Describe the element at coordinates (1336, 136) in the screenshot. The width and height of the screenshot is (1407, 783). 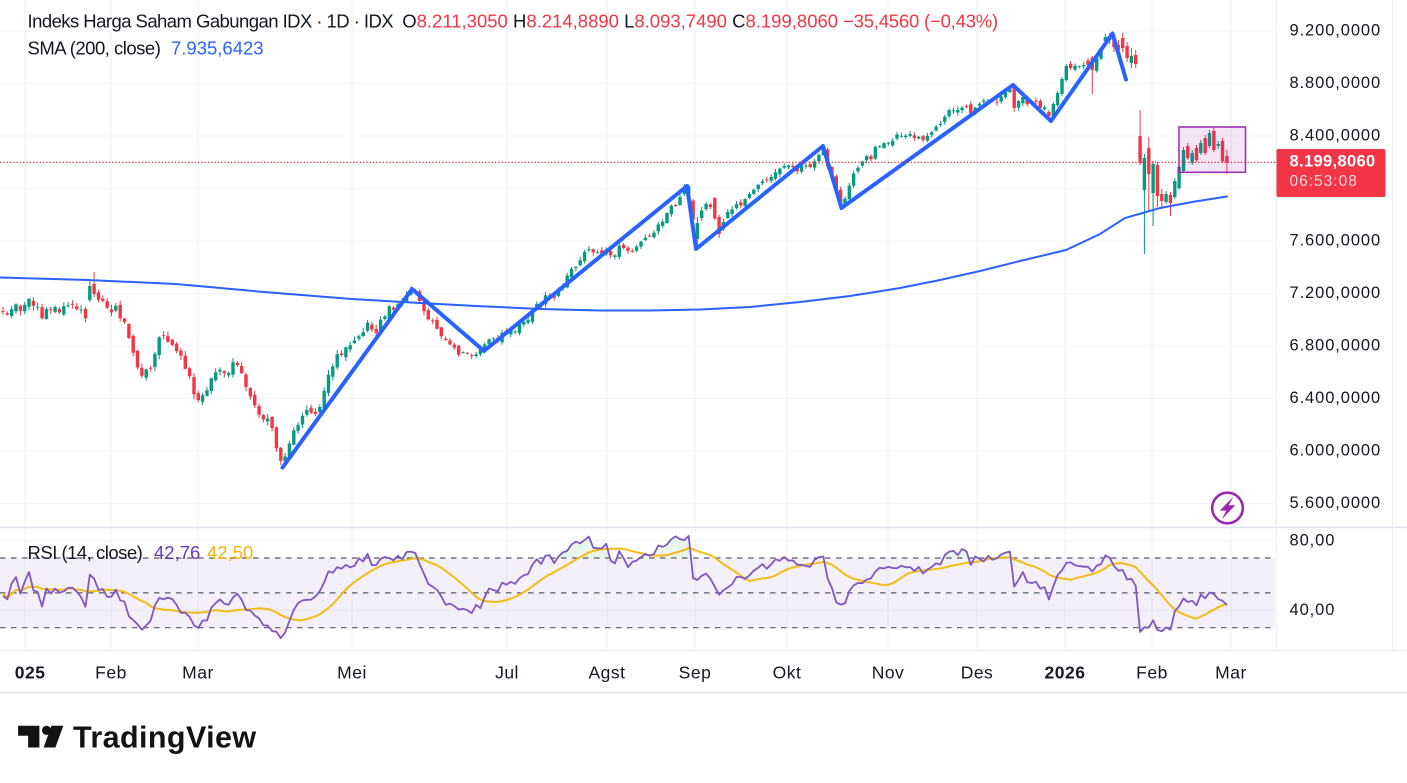
I see `svg-text: 8.400,0000` at that location.